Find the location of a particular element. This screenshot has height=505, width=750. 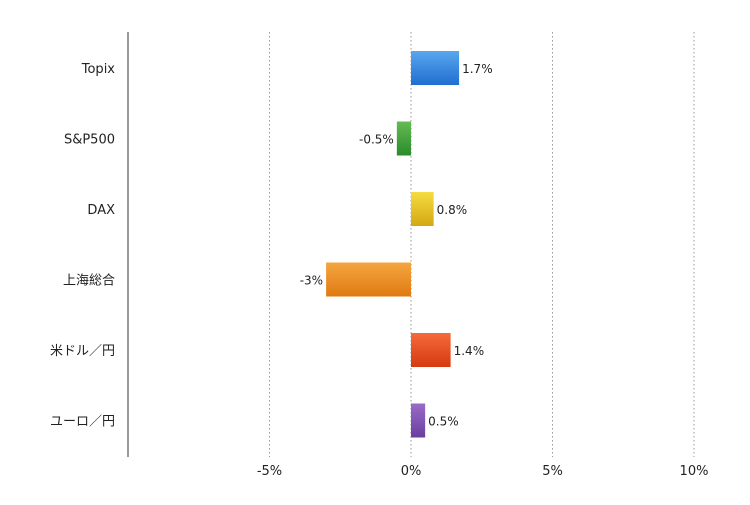

data-label: 0.8% is located at coordinates (452, 210).